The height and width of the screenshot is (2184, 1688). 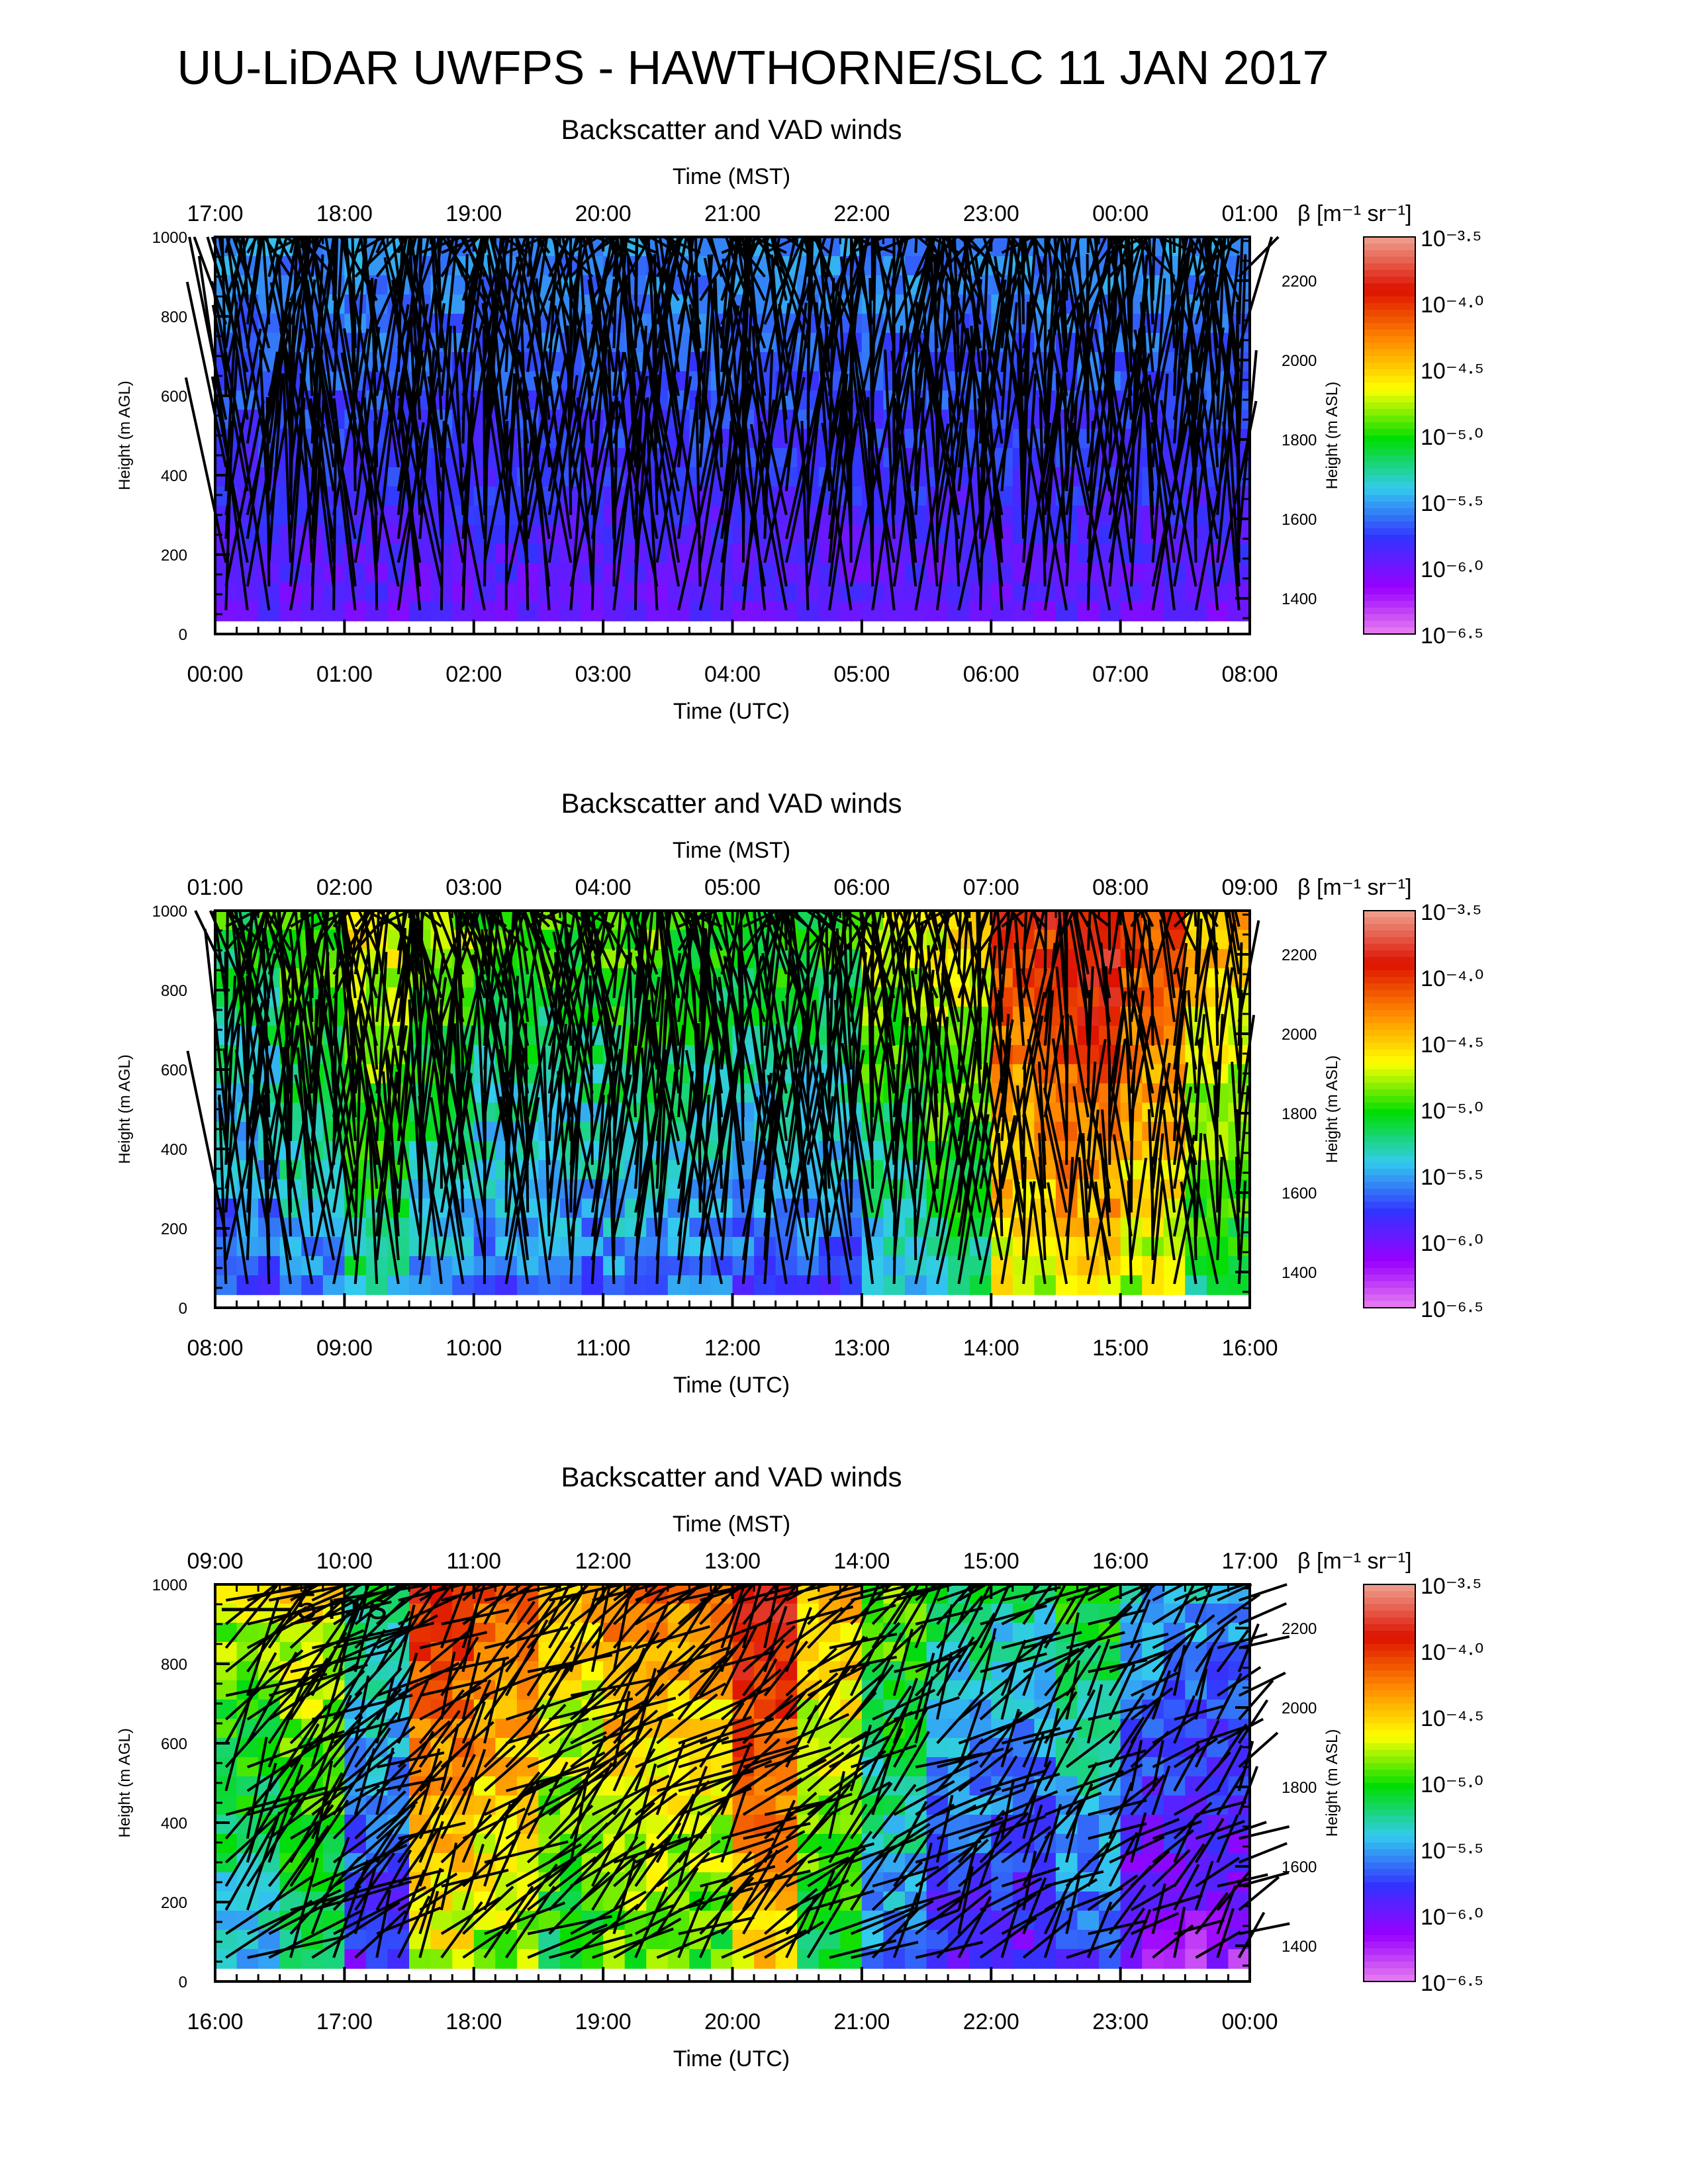 What do you see at coordinates (215, 887) in the screenshot?
I see `top-tick-label: 01:00` at bounding box center [215, 887].